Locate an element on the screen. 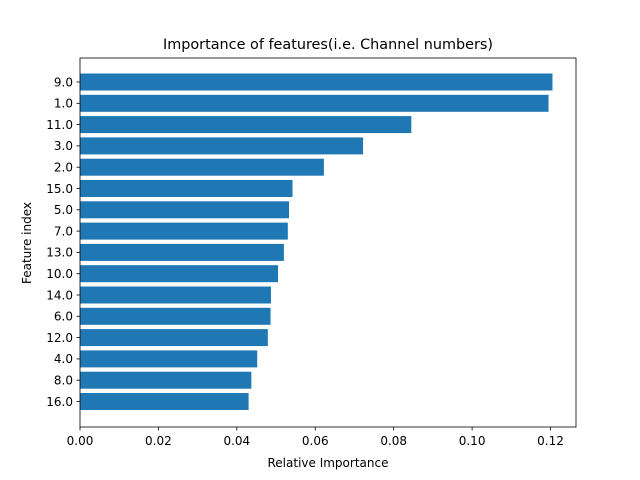 This screenshot has height=480, width=640. bar-13.0 is located at coordinates (182, 252).